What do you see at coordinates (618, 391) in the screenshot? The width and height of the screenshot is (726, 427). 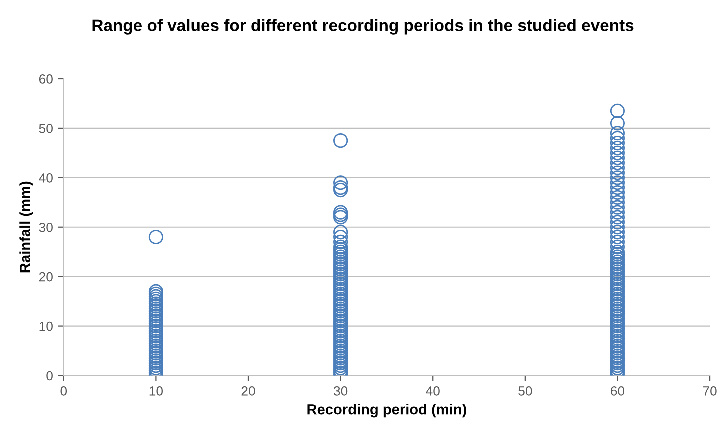 I see `x-tick-label: 60` at bounding box center [618, 391].